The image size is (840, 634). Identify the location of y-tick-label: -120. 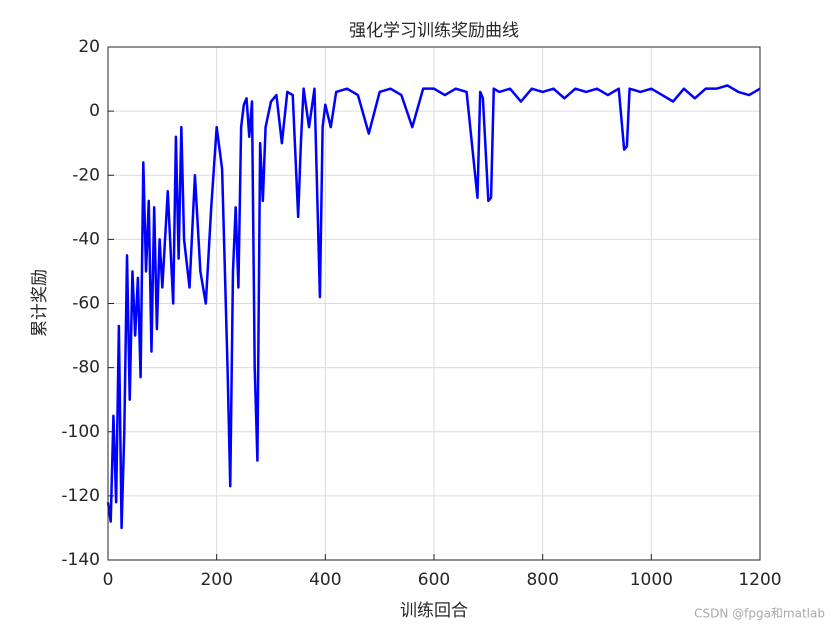
(80, 496).